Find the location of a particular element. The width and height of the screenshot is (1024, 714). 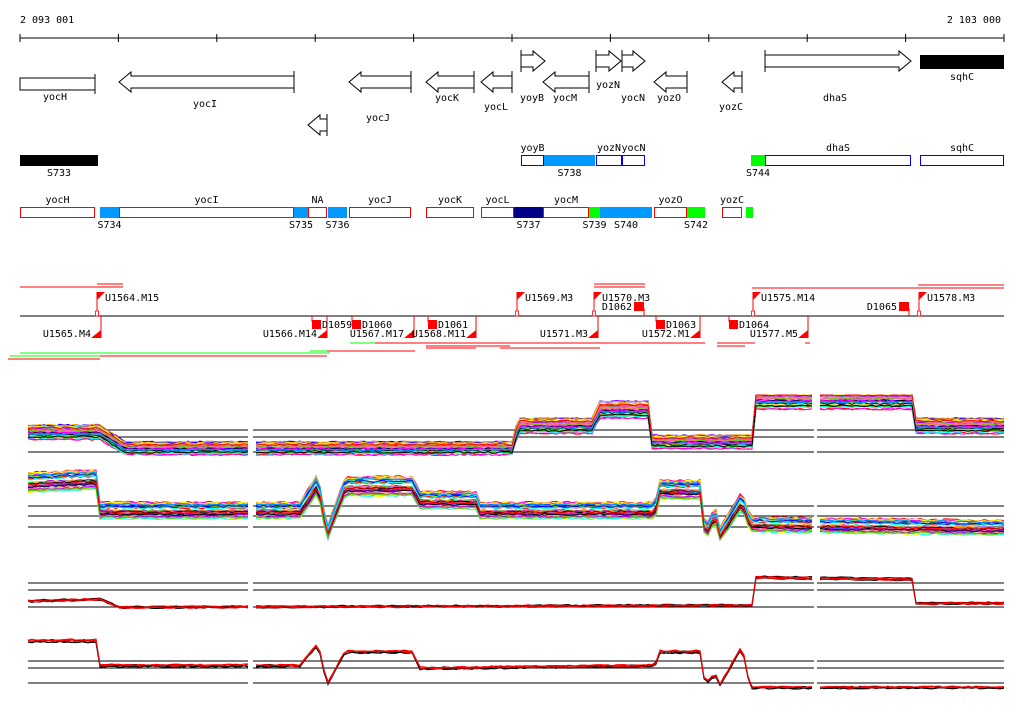

gene-label: yocH is located at coordinates (55, 97).